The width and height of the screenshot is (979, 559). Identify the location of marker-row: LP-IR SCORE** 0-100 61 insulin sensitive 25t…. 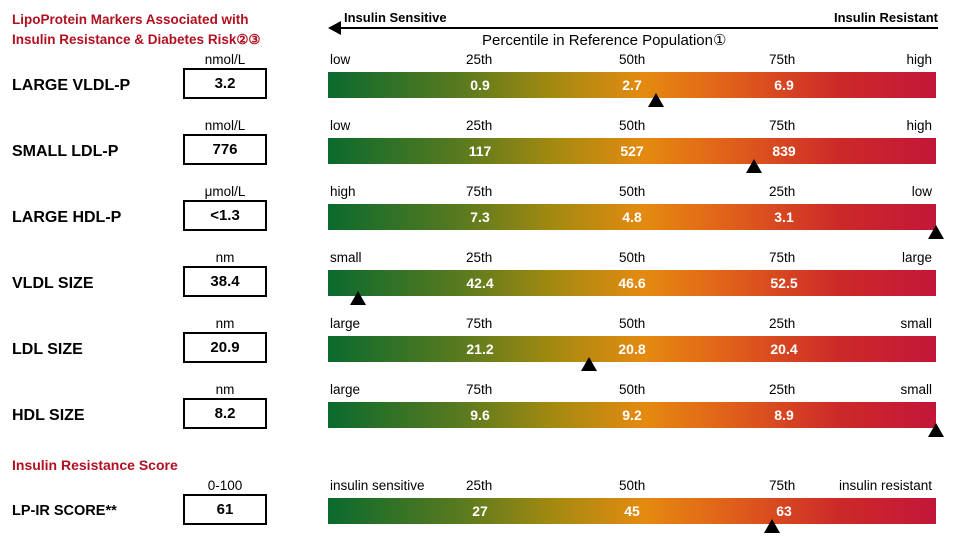
(489, 512).